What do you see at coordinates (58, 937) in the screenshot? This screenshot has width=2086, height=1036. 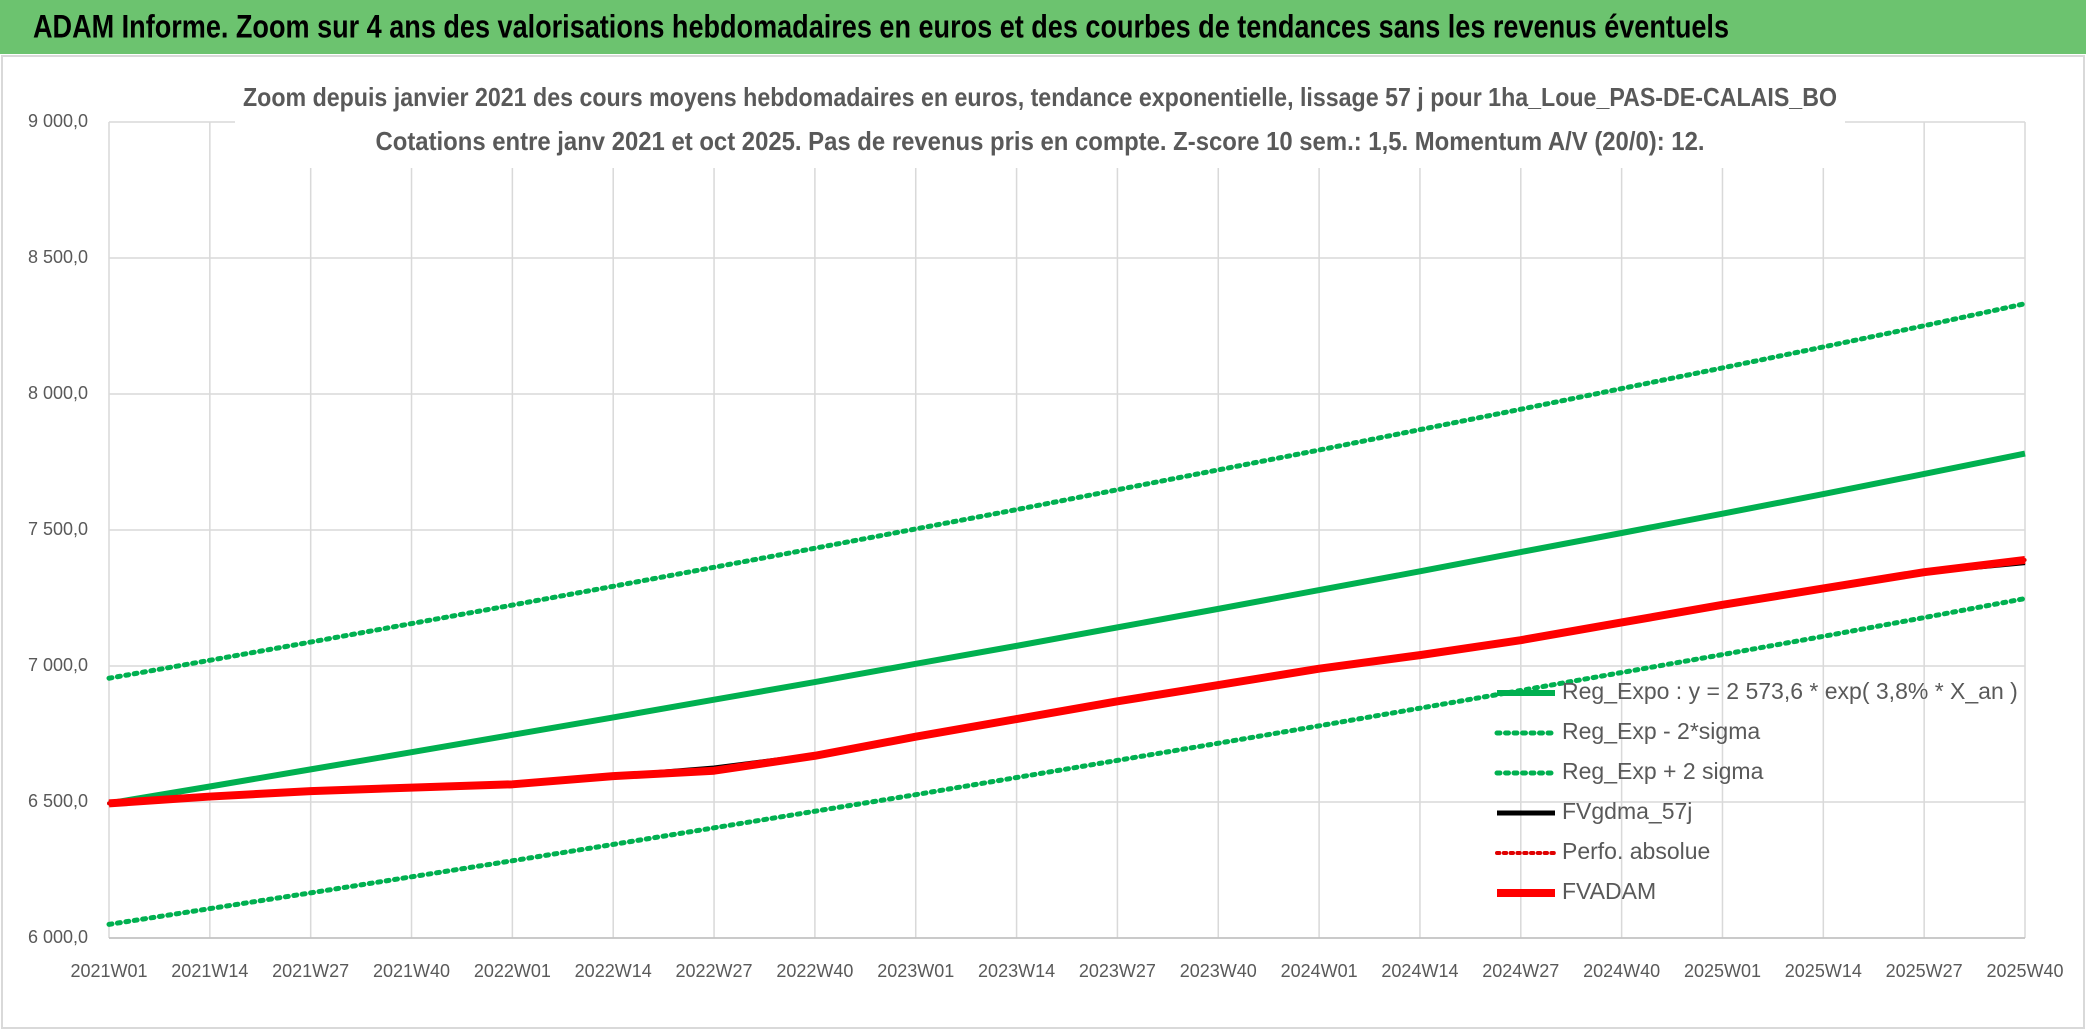 I see `y-tick-label: 6 000,0` at bounding box center [58, 937].